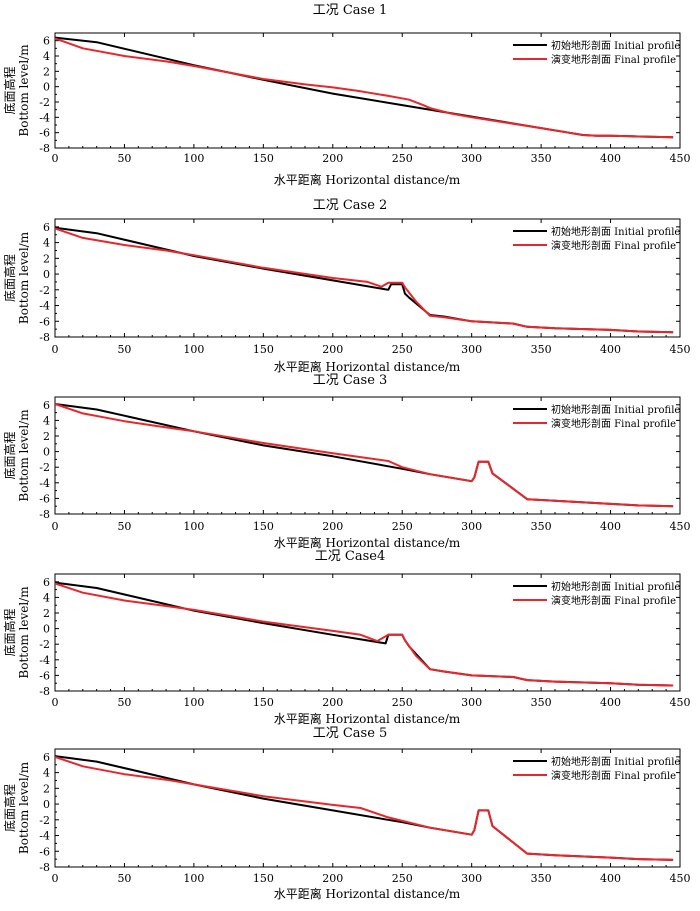 This screenshot has height=911, width=700. What do you see at coordinates (350, 380) in the screenshot?
I see `chart-title: 工况 Case 3` at bounding box center [350, 380].